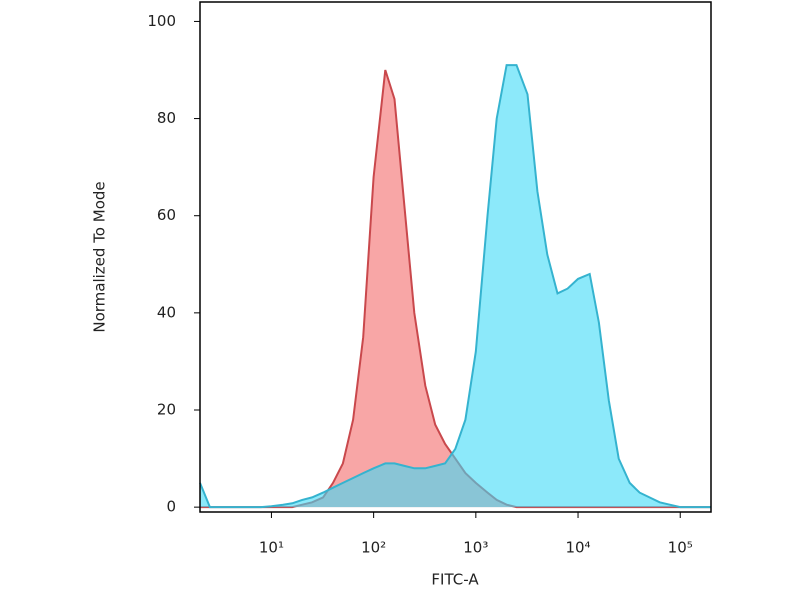  Describe the element at coordinates (373, 548) in the screenshot. I see `x-tick-label: 10²` at that location.